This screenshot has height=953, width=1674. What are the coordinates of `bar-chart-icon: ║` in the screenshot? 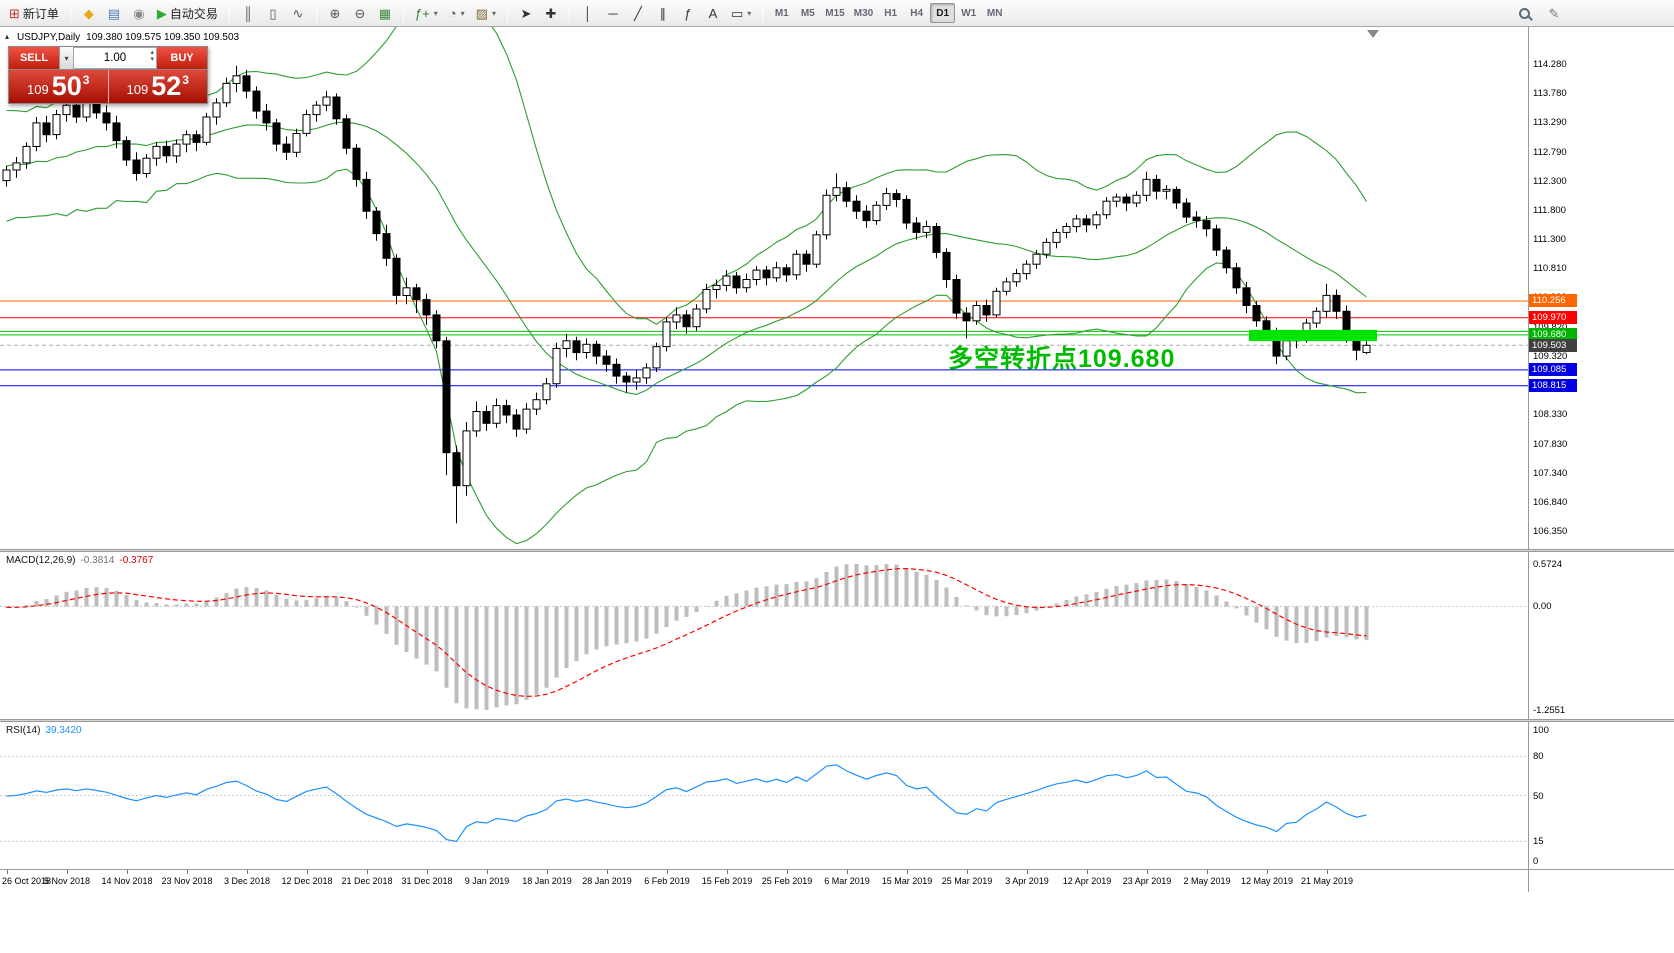 It's located at (248, 13).